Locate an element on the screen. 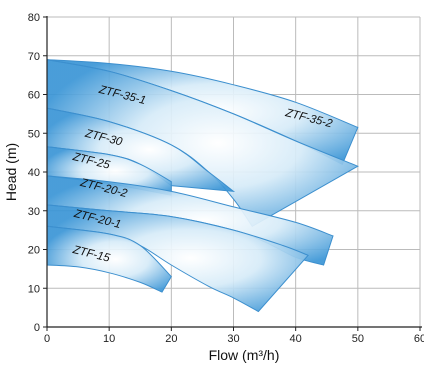 The image size is (424, 365). x-tick-label: 50 is located at coordinates (358, 339).